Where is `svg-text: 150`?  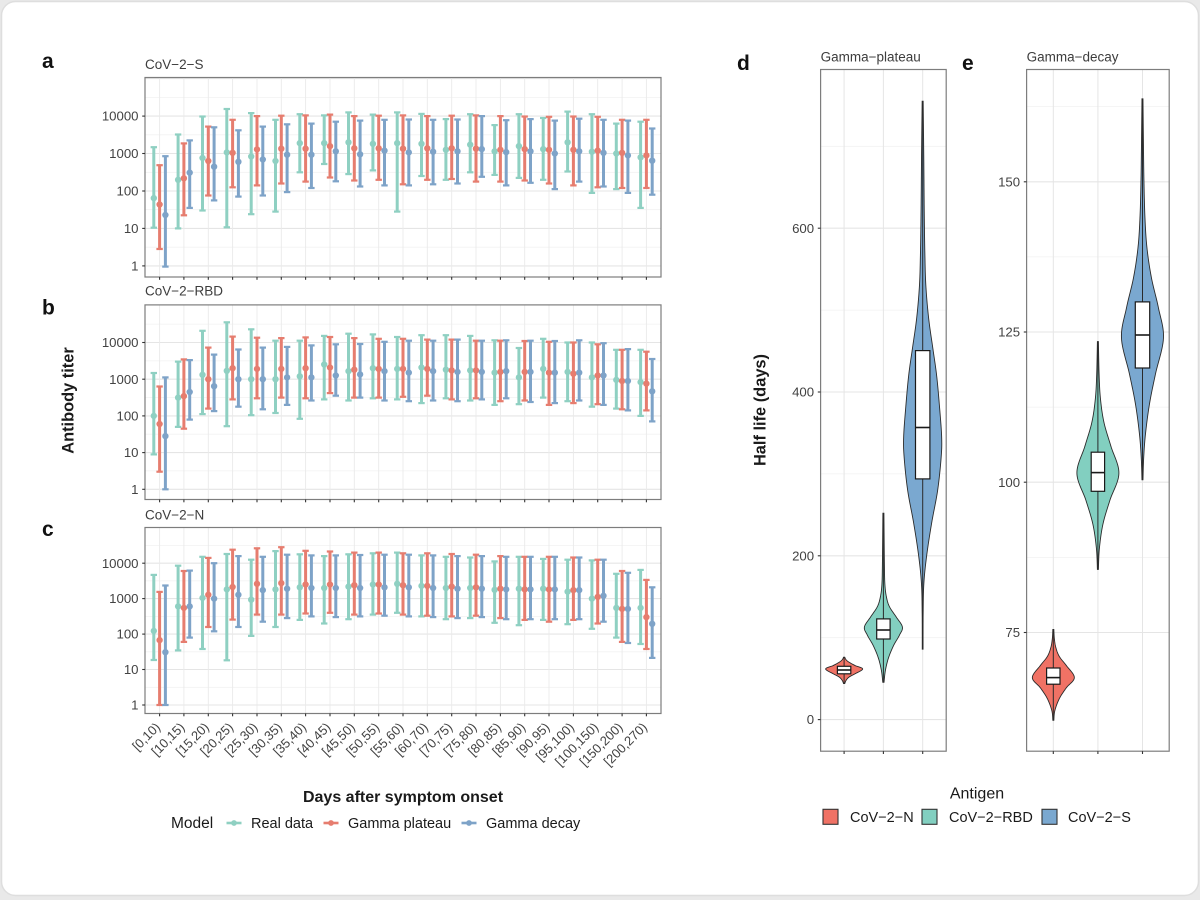 svg-text: 150 is located at coordinates (1009, 181).